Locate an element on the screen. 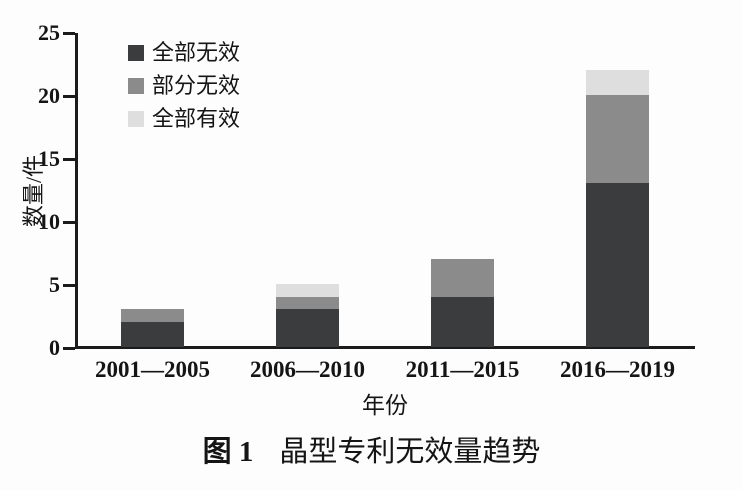 The height and width of the screenshot is (491, 743). y-tick-label: 20 is located at coordinates (49, 95).